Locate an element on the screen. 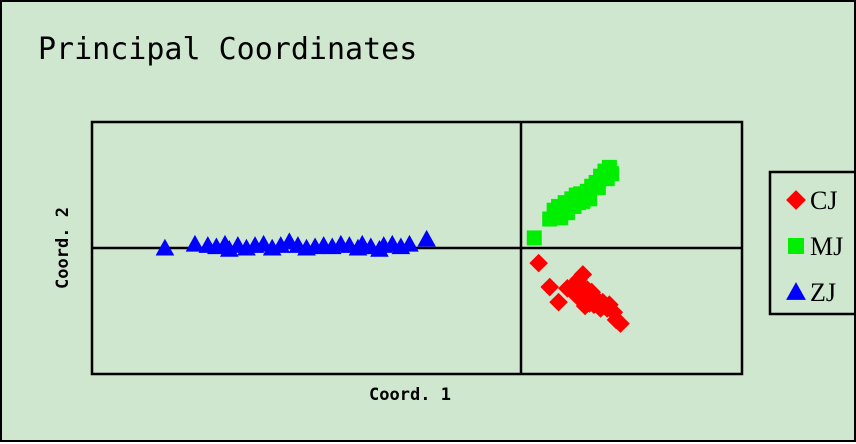 The width and height of the screenshot is (856, 444). legend-cj-marker is located at coordinates (796, 200).